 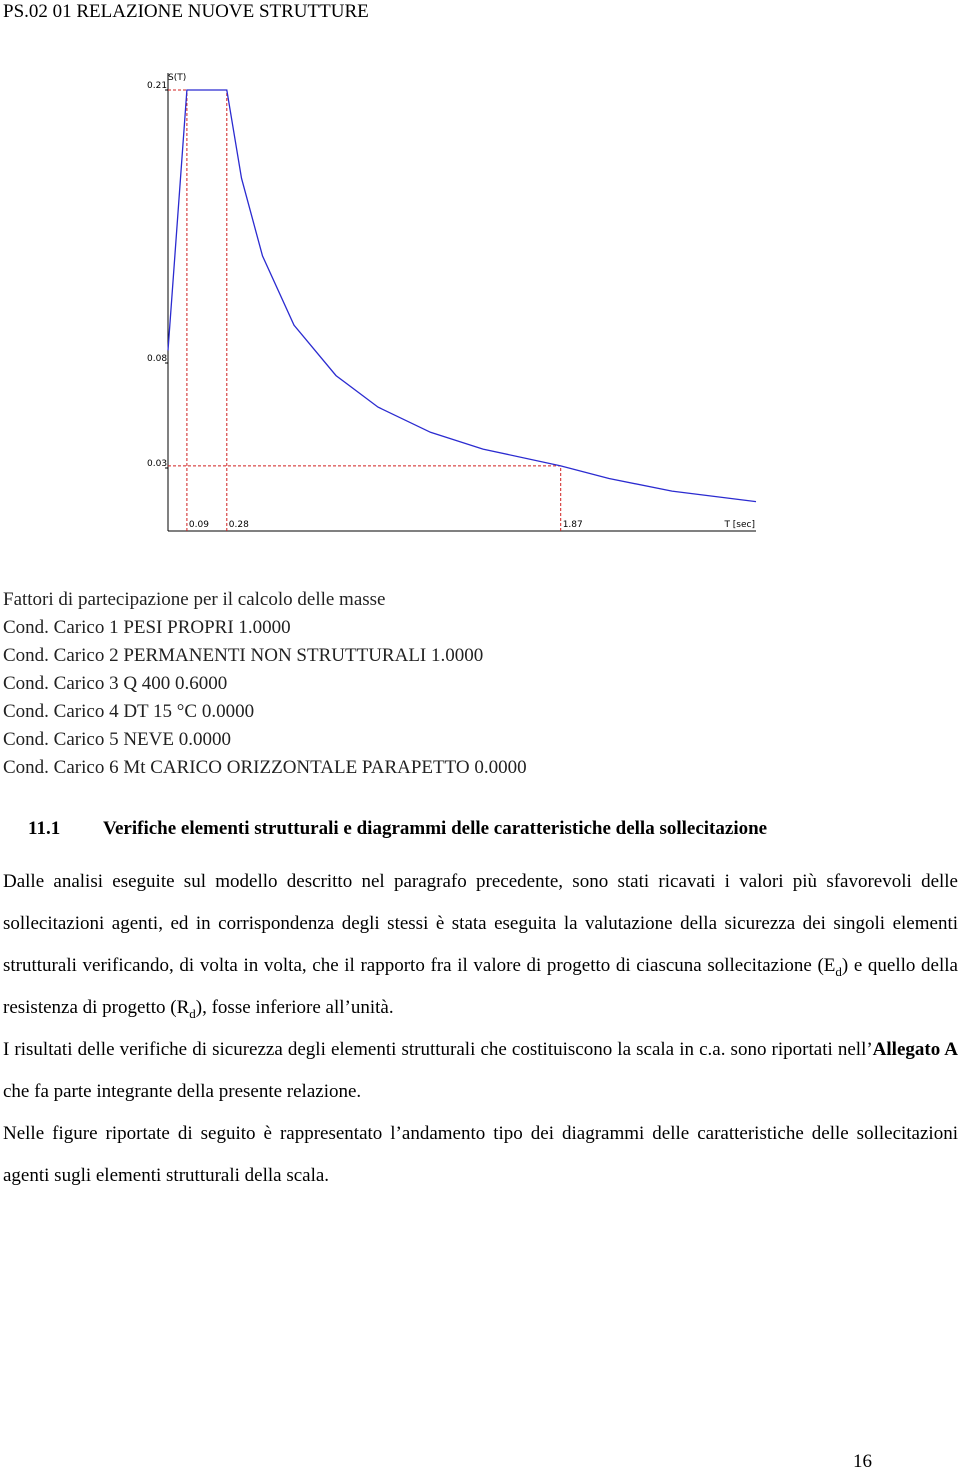 What do you see at coordinates (739, 525) in the screenshot?
I see `x-axis-label: T [sec]` at bounding box center [739, 525].